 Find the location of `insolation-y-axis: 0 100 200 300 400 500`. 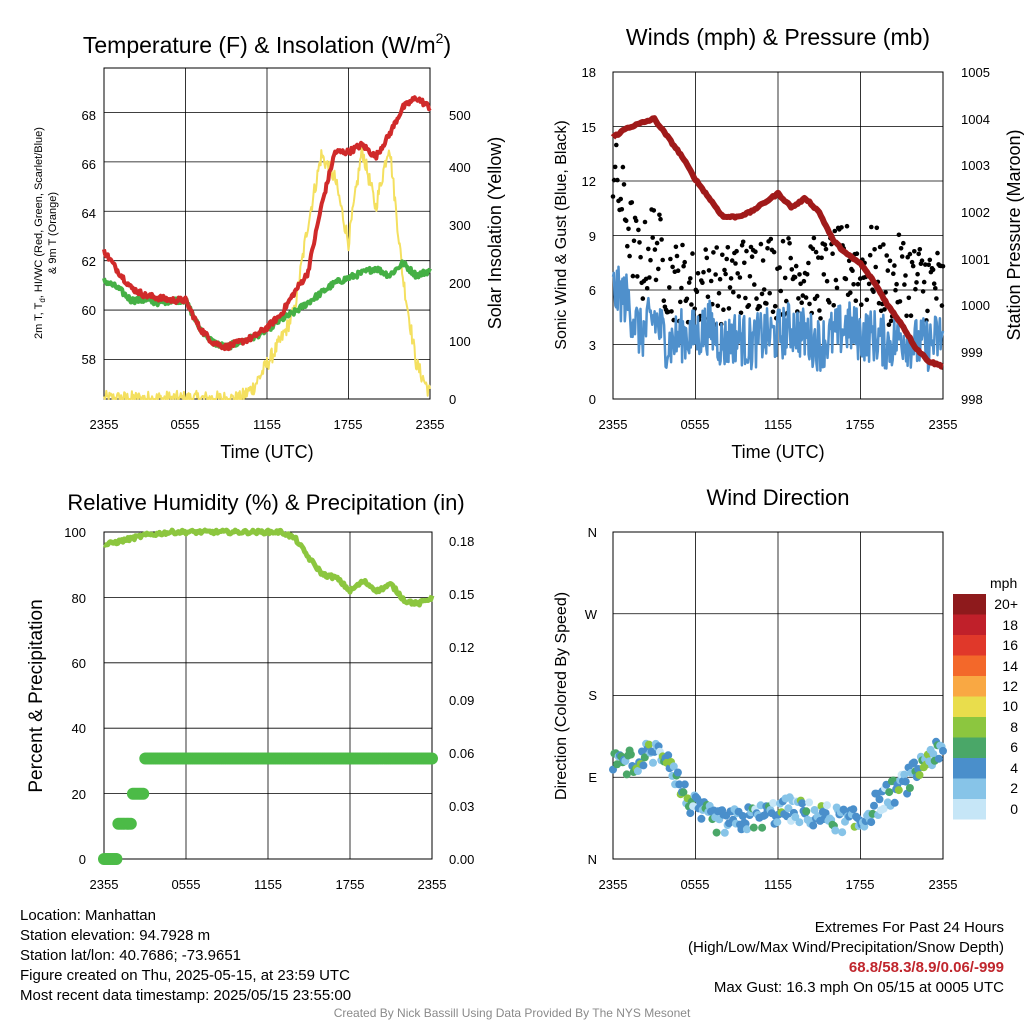

insolation-y-axis: 0 100 200 300 400 500 is located at coordinates (460, 257).